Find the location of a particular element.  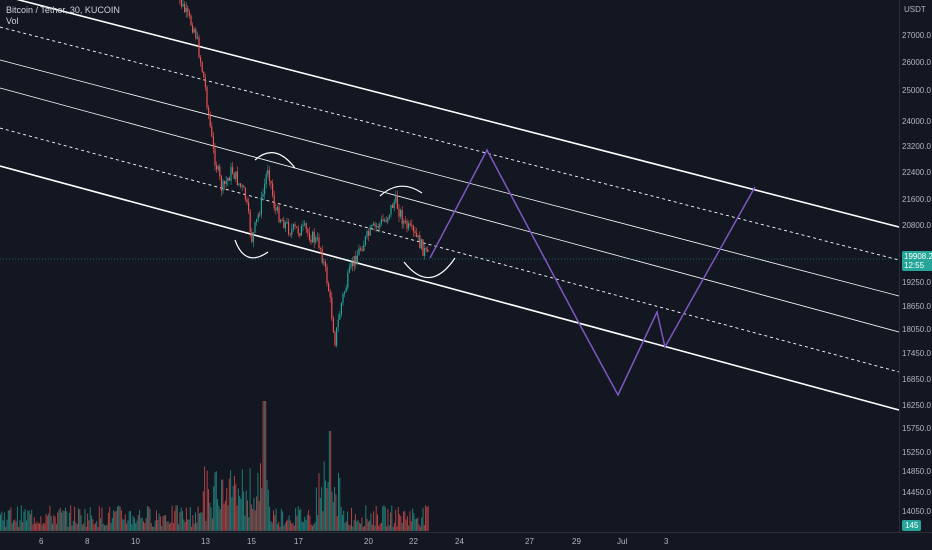

time-axis: 6 8 10 13 15 17 20 22 24 27 29 Jul 3 is located at coordinates (466, 541).